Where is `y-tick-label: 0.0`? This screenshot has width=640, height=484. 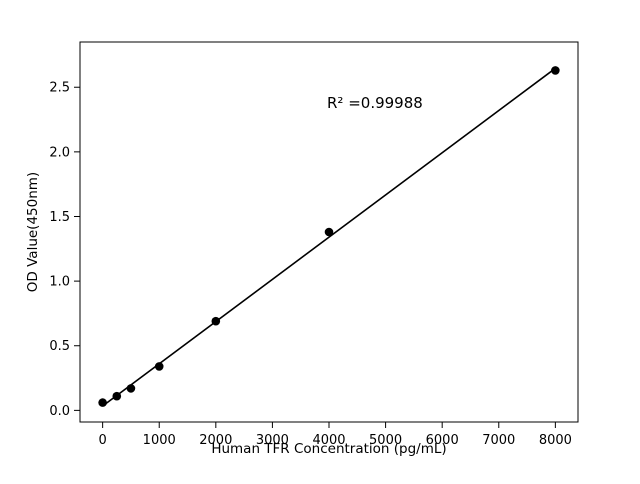
y-tick-label: 0.0 is located at coordinates (59, 411).